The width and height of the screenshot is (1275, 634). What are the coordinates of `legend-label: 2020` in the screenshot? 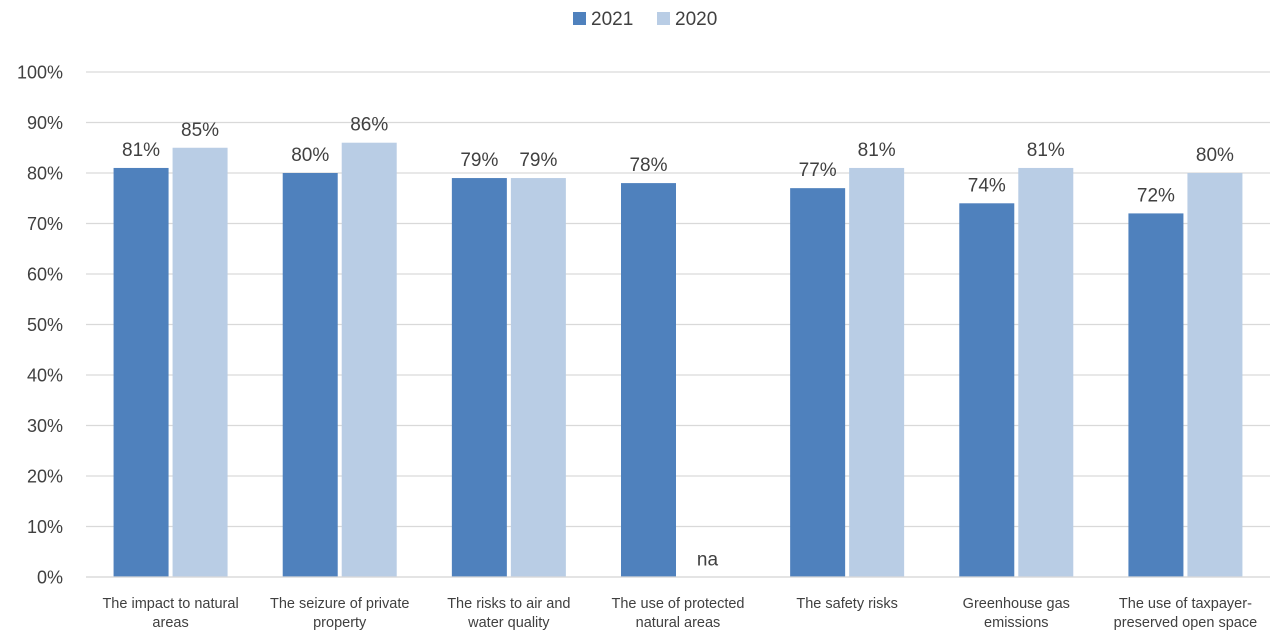 It's located at (696, 19).